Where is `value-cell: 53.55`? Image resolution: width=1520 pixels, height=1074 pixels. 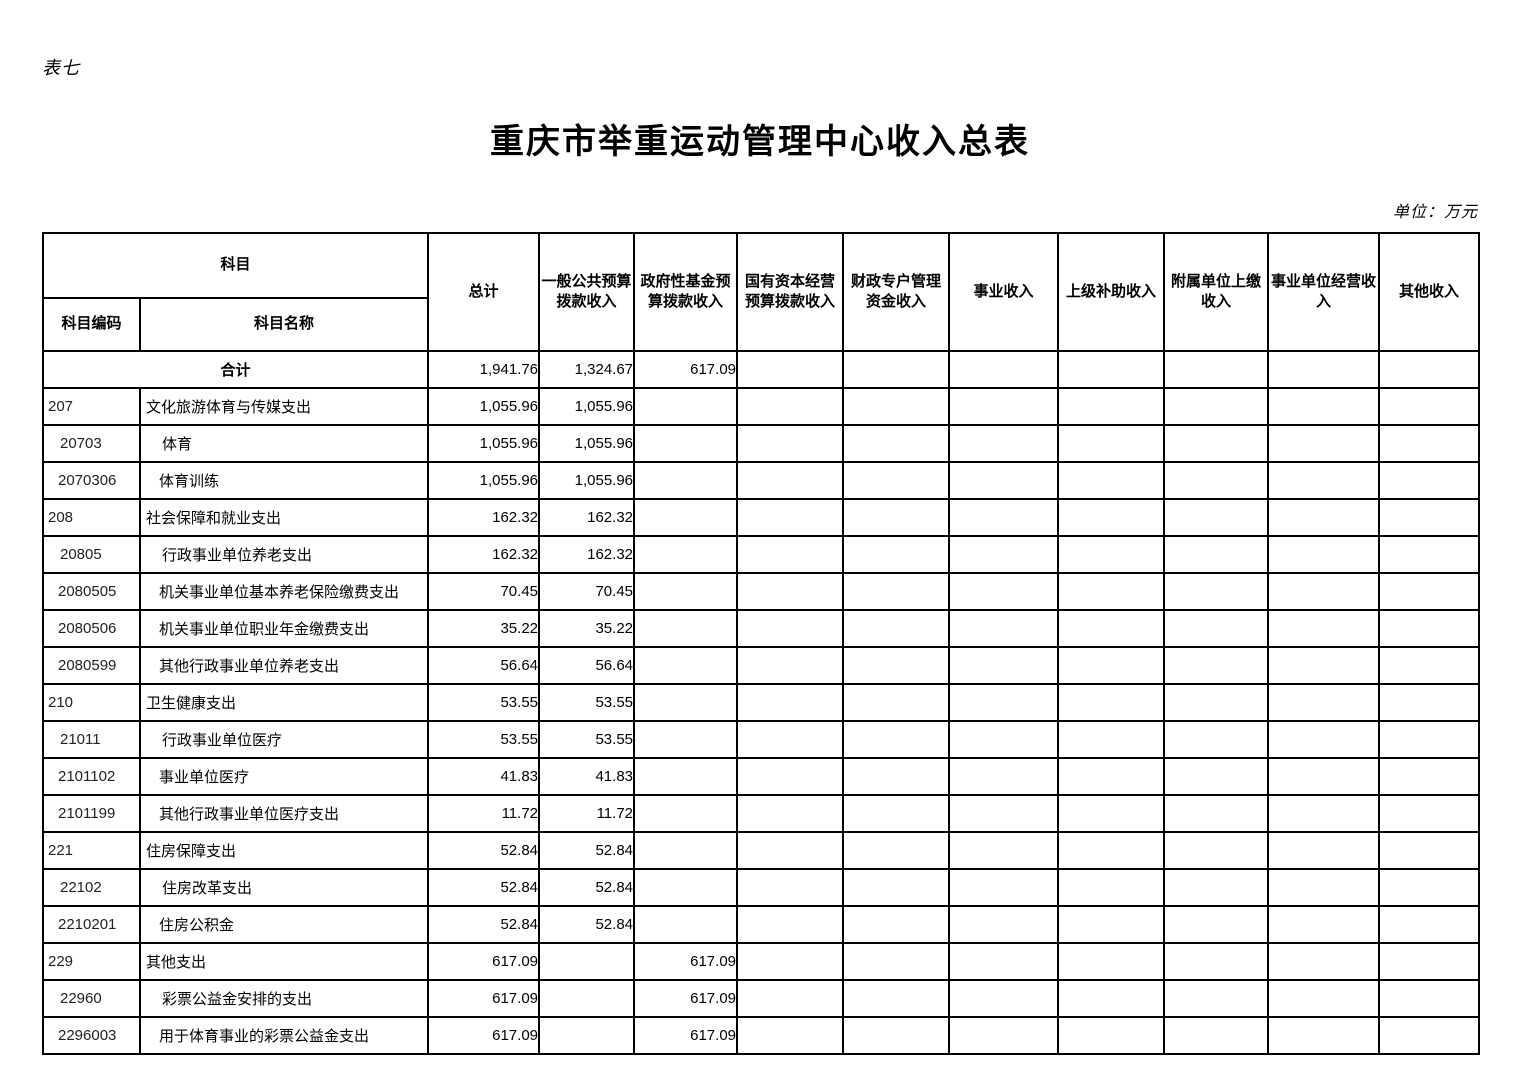
value-cell: 53.55 is located at coordinates (484, 702).